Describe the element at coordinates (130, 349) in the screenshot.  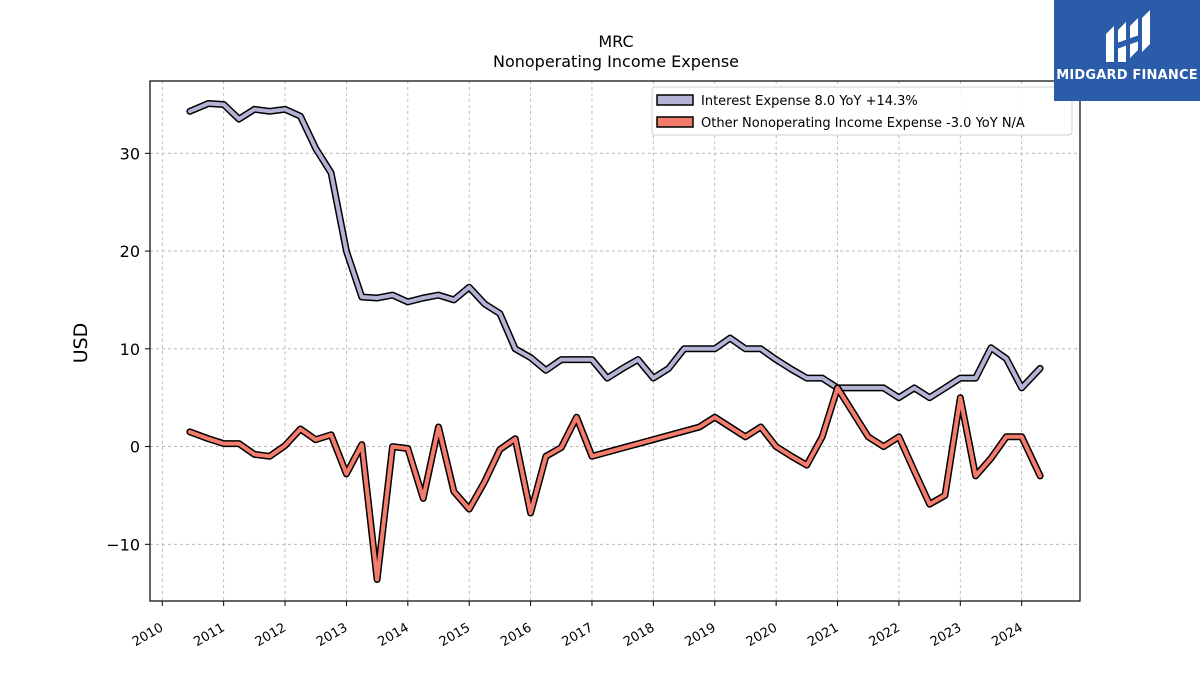
I see `y-tick-label: 10` at that location.